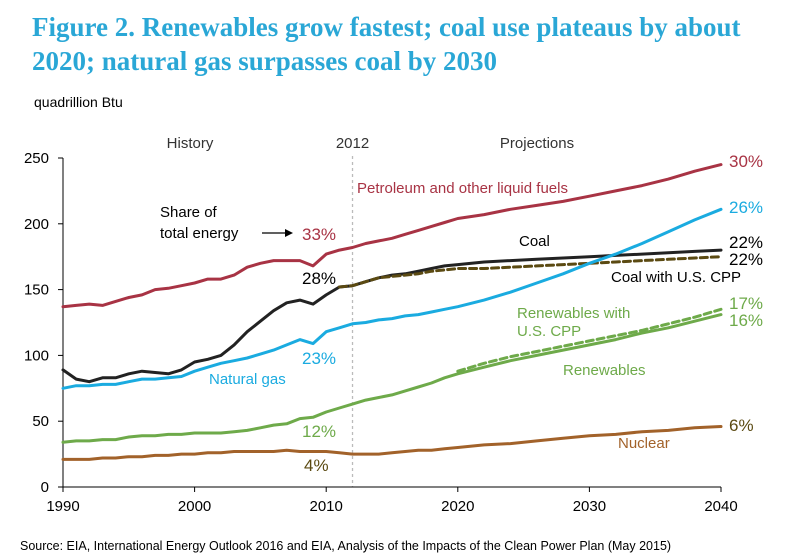 This screenshot has height=560, width=797. What do you see at coordinates (189, 212) in the screenshot?
I see `share-note-line1: Share of` at bounding box center [189, 212].